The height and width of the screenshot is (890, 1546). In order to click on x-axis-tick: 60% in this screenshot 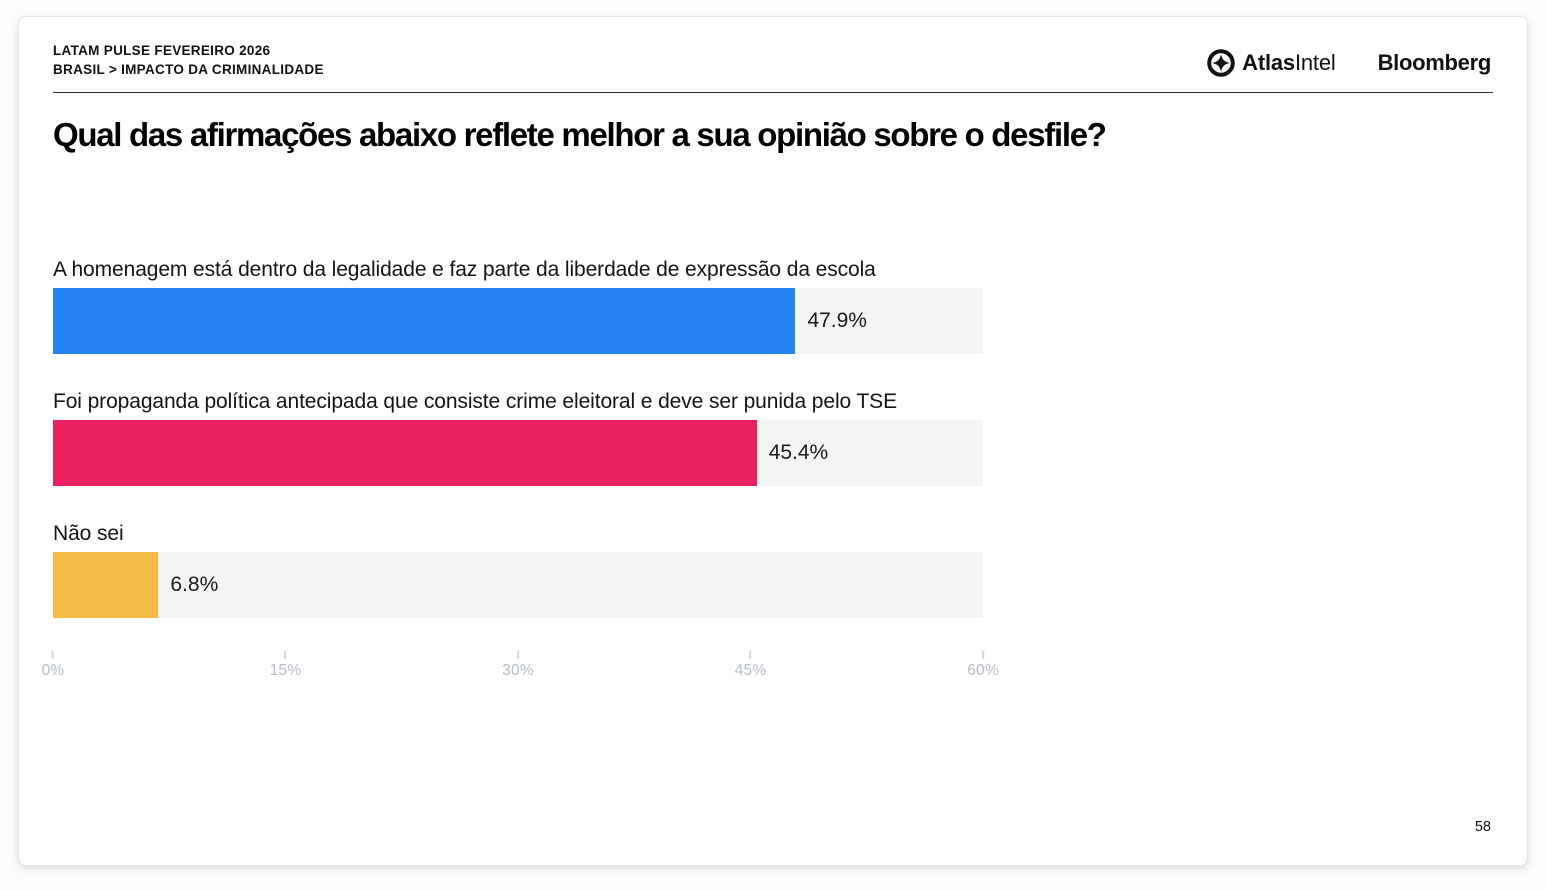, I will do `click(983, 665)`.